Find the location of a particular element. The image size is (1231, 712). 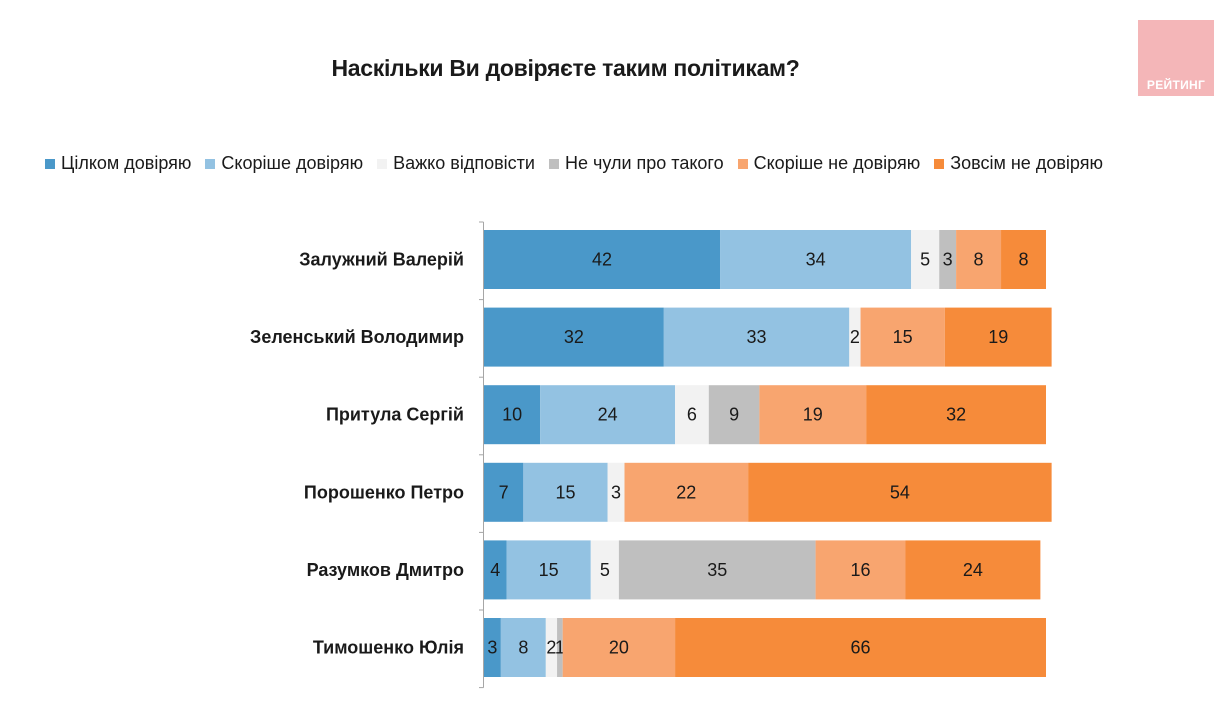

legend-item: Скоріше довіряю is located at coordinates (284, 163).